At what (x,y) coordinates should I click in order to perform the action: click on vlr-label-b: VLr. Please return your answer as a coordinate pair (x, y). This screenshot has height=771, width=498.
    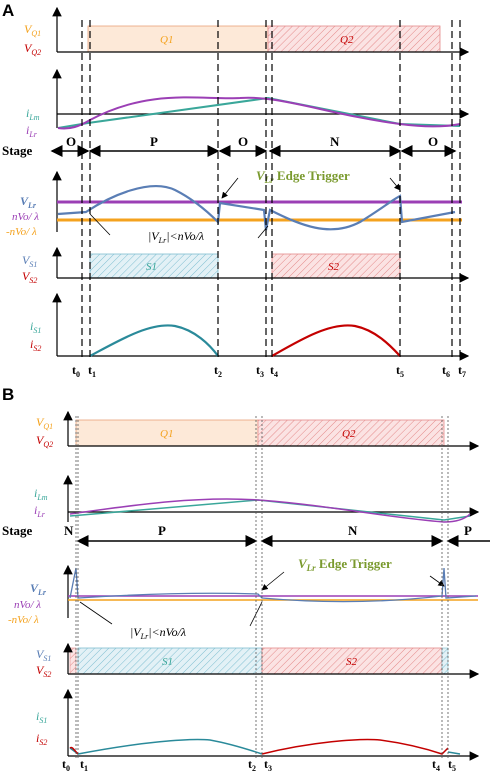
    Looking at the image, I should click on (38, 589).